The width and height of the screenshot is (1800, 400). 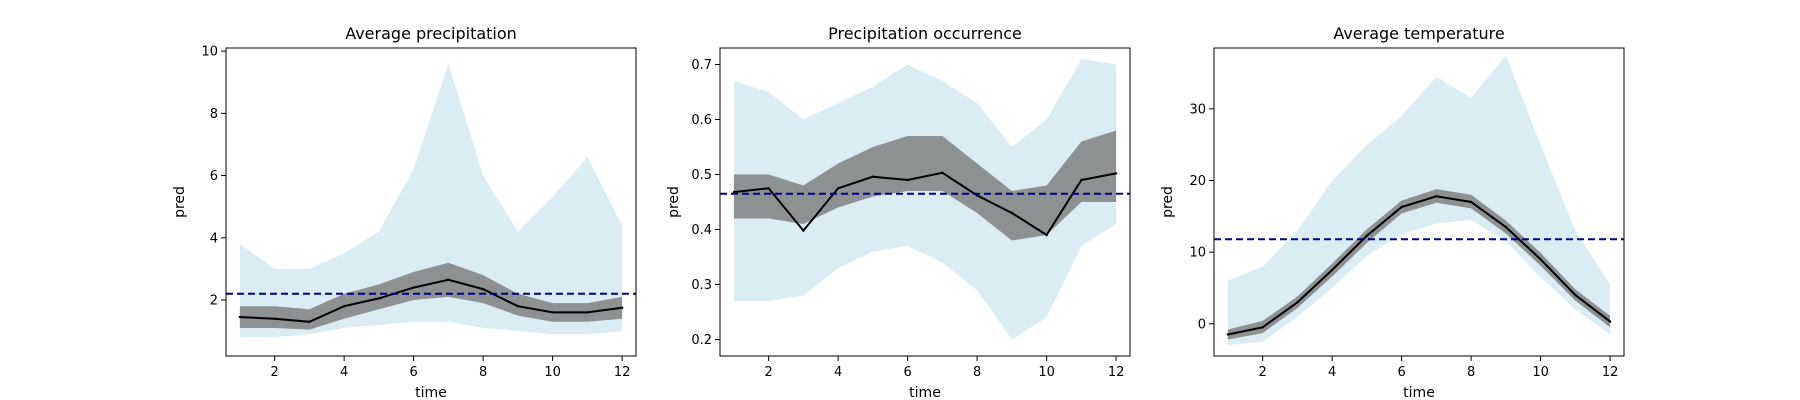 What do you see at coordinates (214, 114) in the screenshot?
I see `y-tick-label: 8` at bounding box center [214, 114].